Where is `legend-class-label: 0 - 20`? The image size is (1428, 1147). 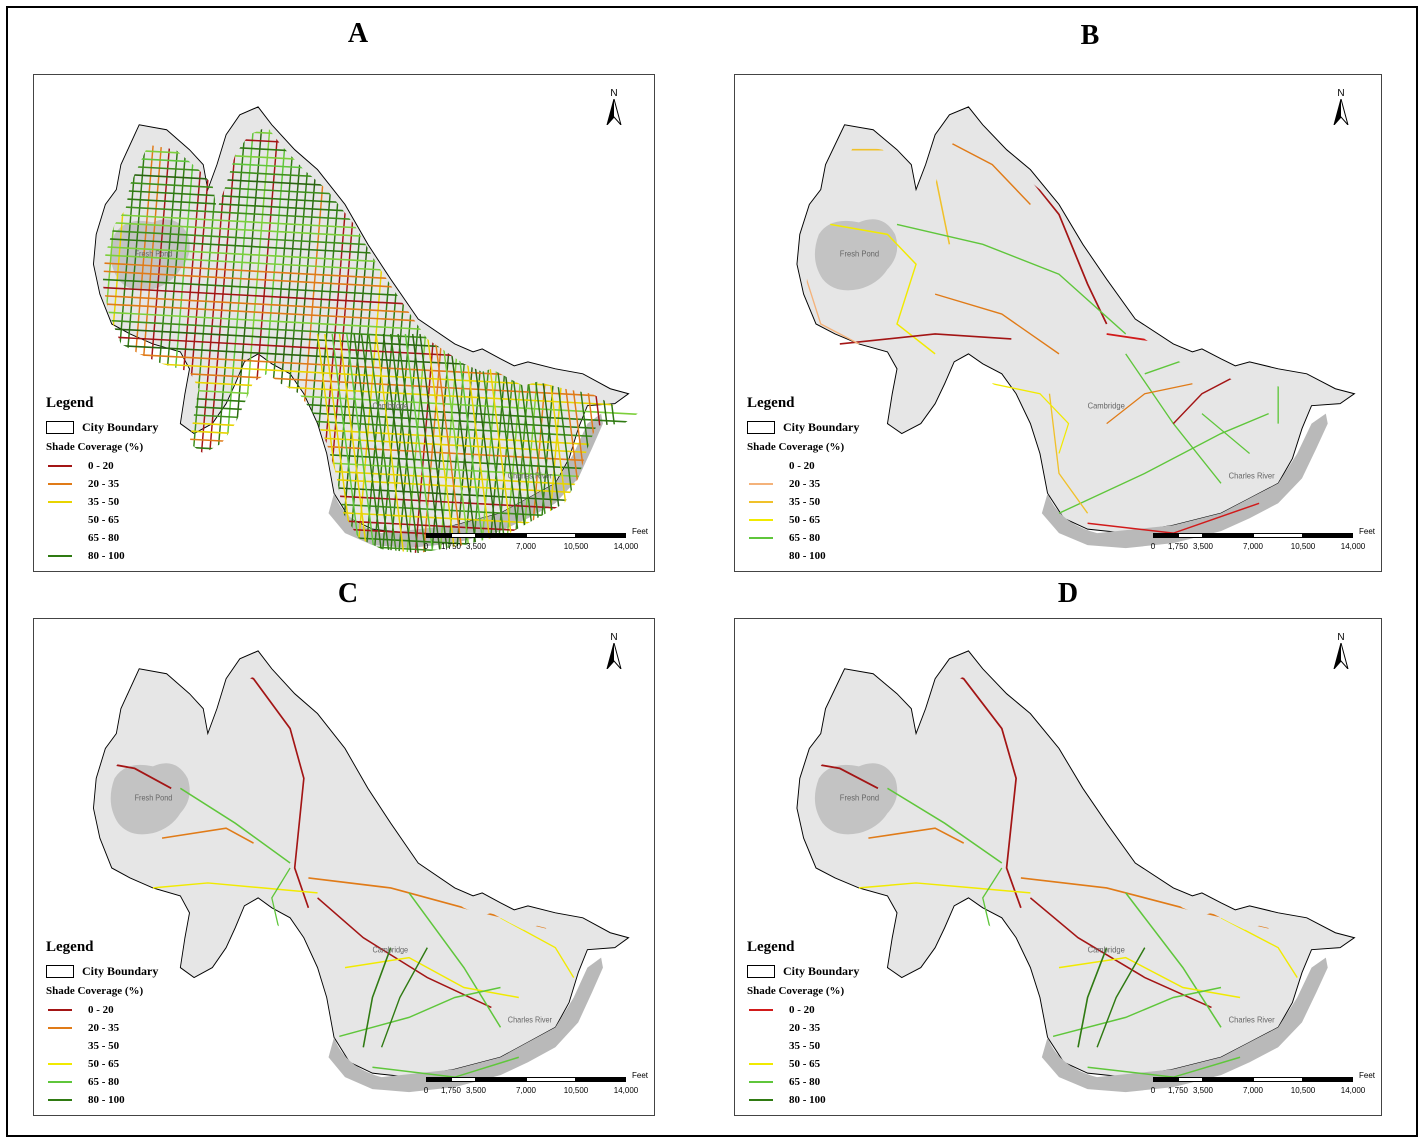
legend-class-label: 0 - 20 is located at coordinates (101, 1010).